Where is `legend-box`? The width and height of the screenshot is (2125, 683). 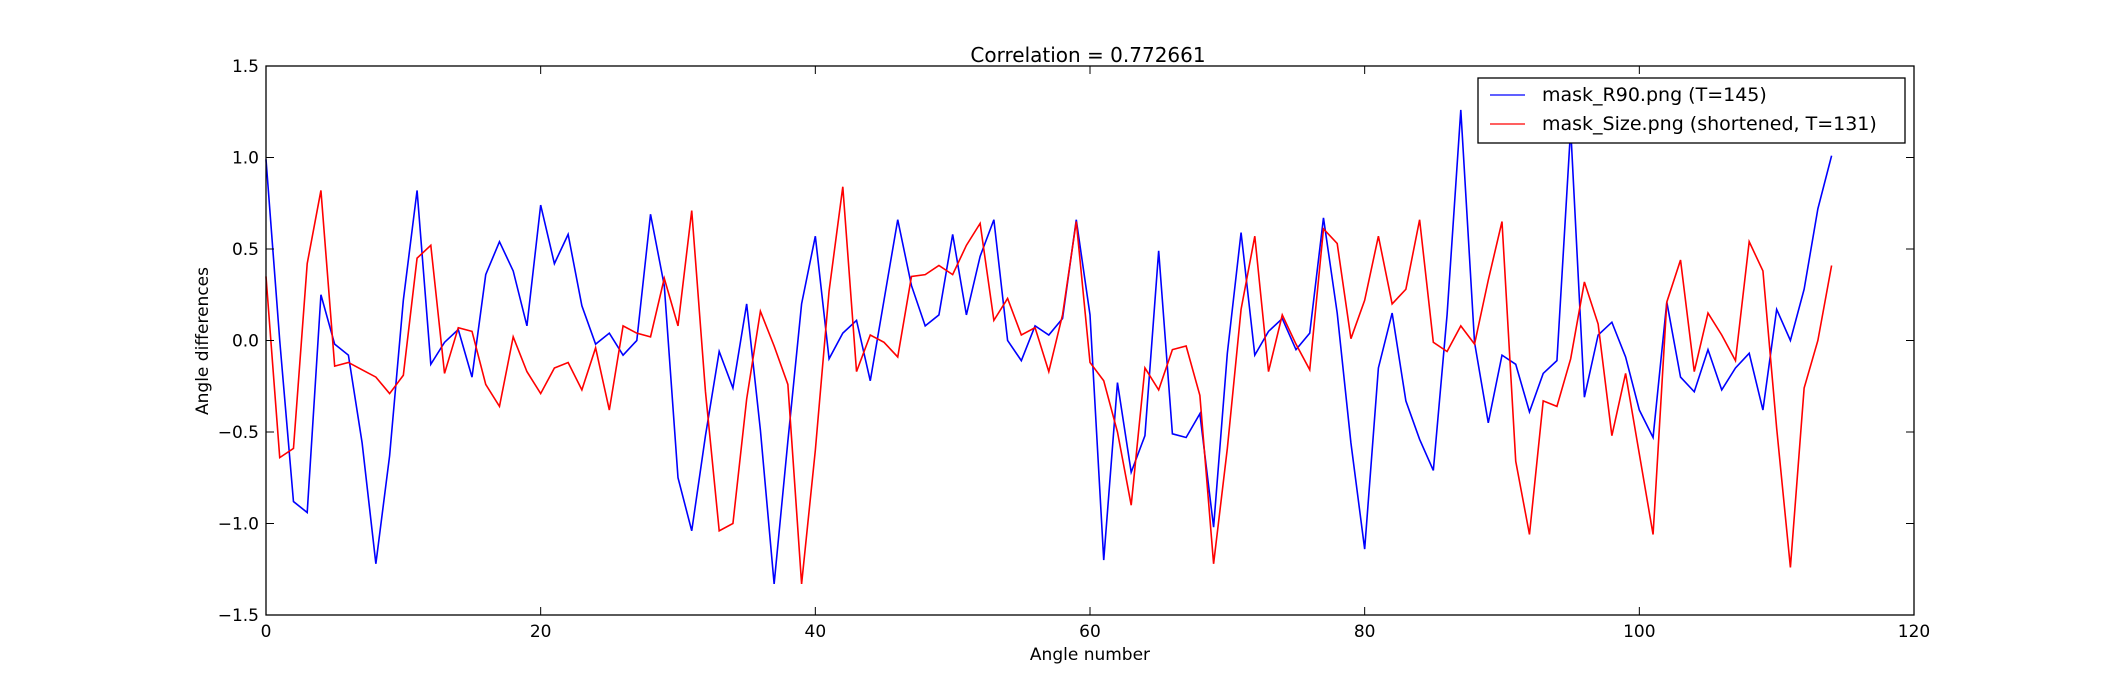 legend-box is located at coordinates (1691, 110).